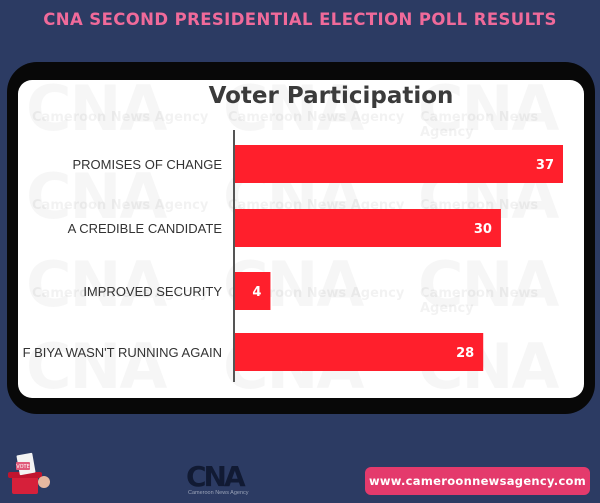 The height and width of the screenshot is (503, 600). What do you see at coordinates (218, 493) in the screenshot?
I see `footer-logo-sub: Cameroon News Agency` at bounding box center [218, 493].